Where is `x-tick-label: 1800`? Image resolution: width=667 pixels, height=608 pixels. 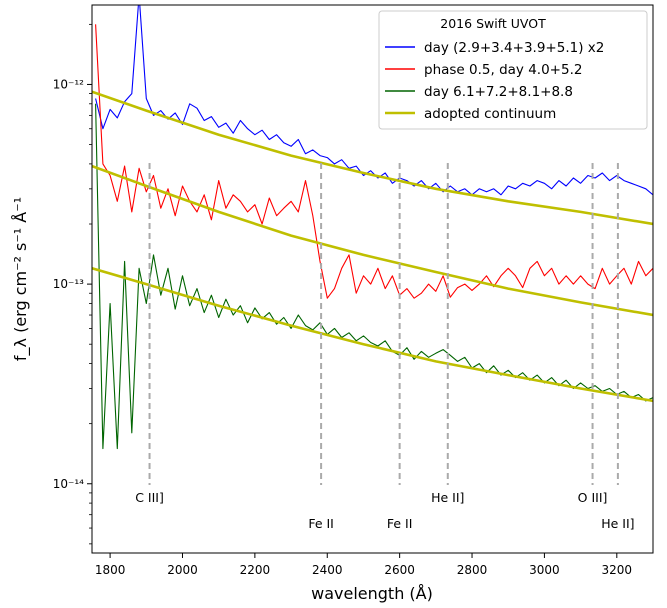
x-tick-label: 1800 is located at coordinates (110, 570).